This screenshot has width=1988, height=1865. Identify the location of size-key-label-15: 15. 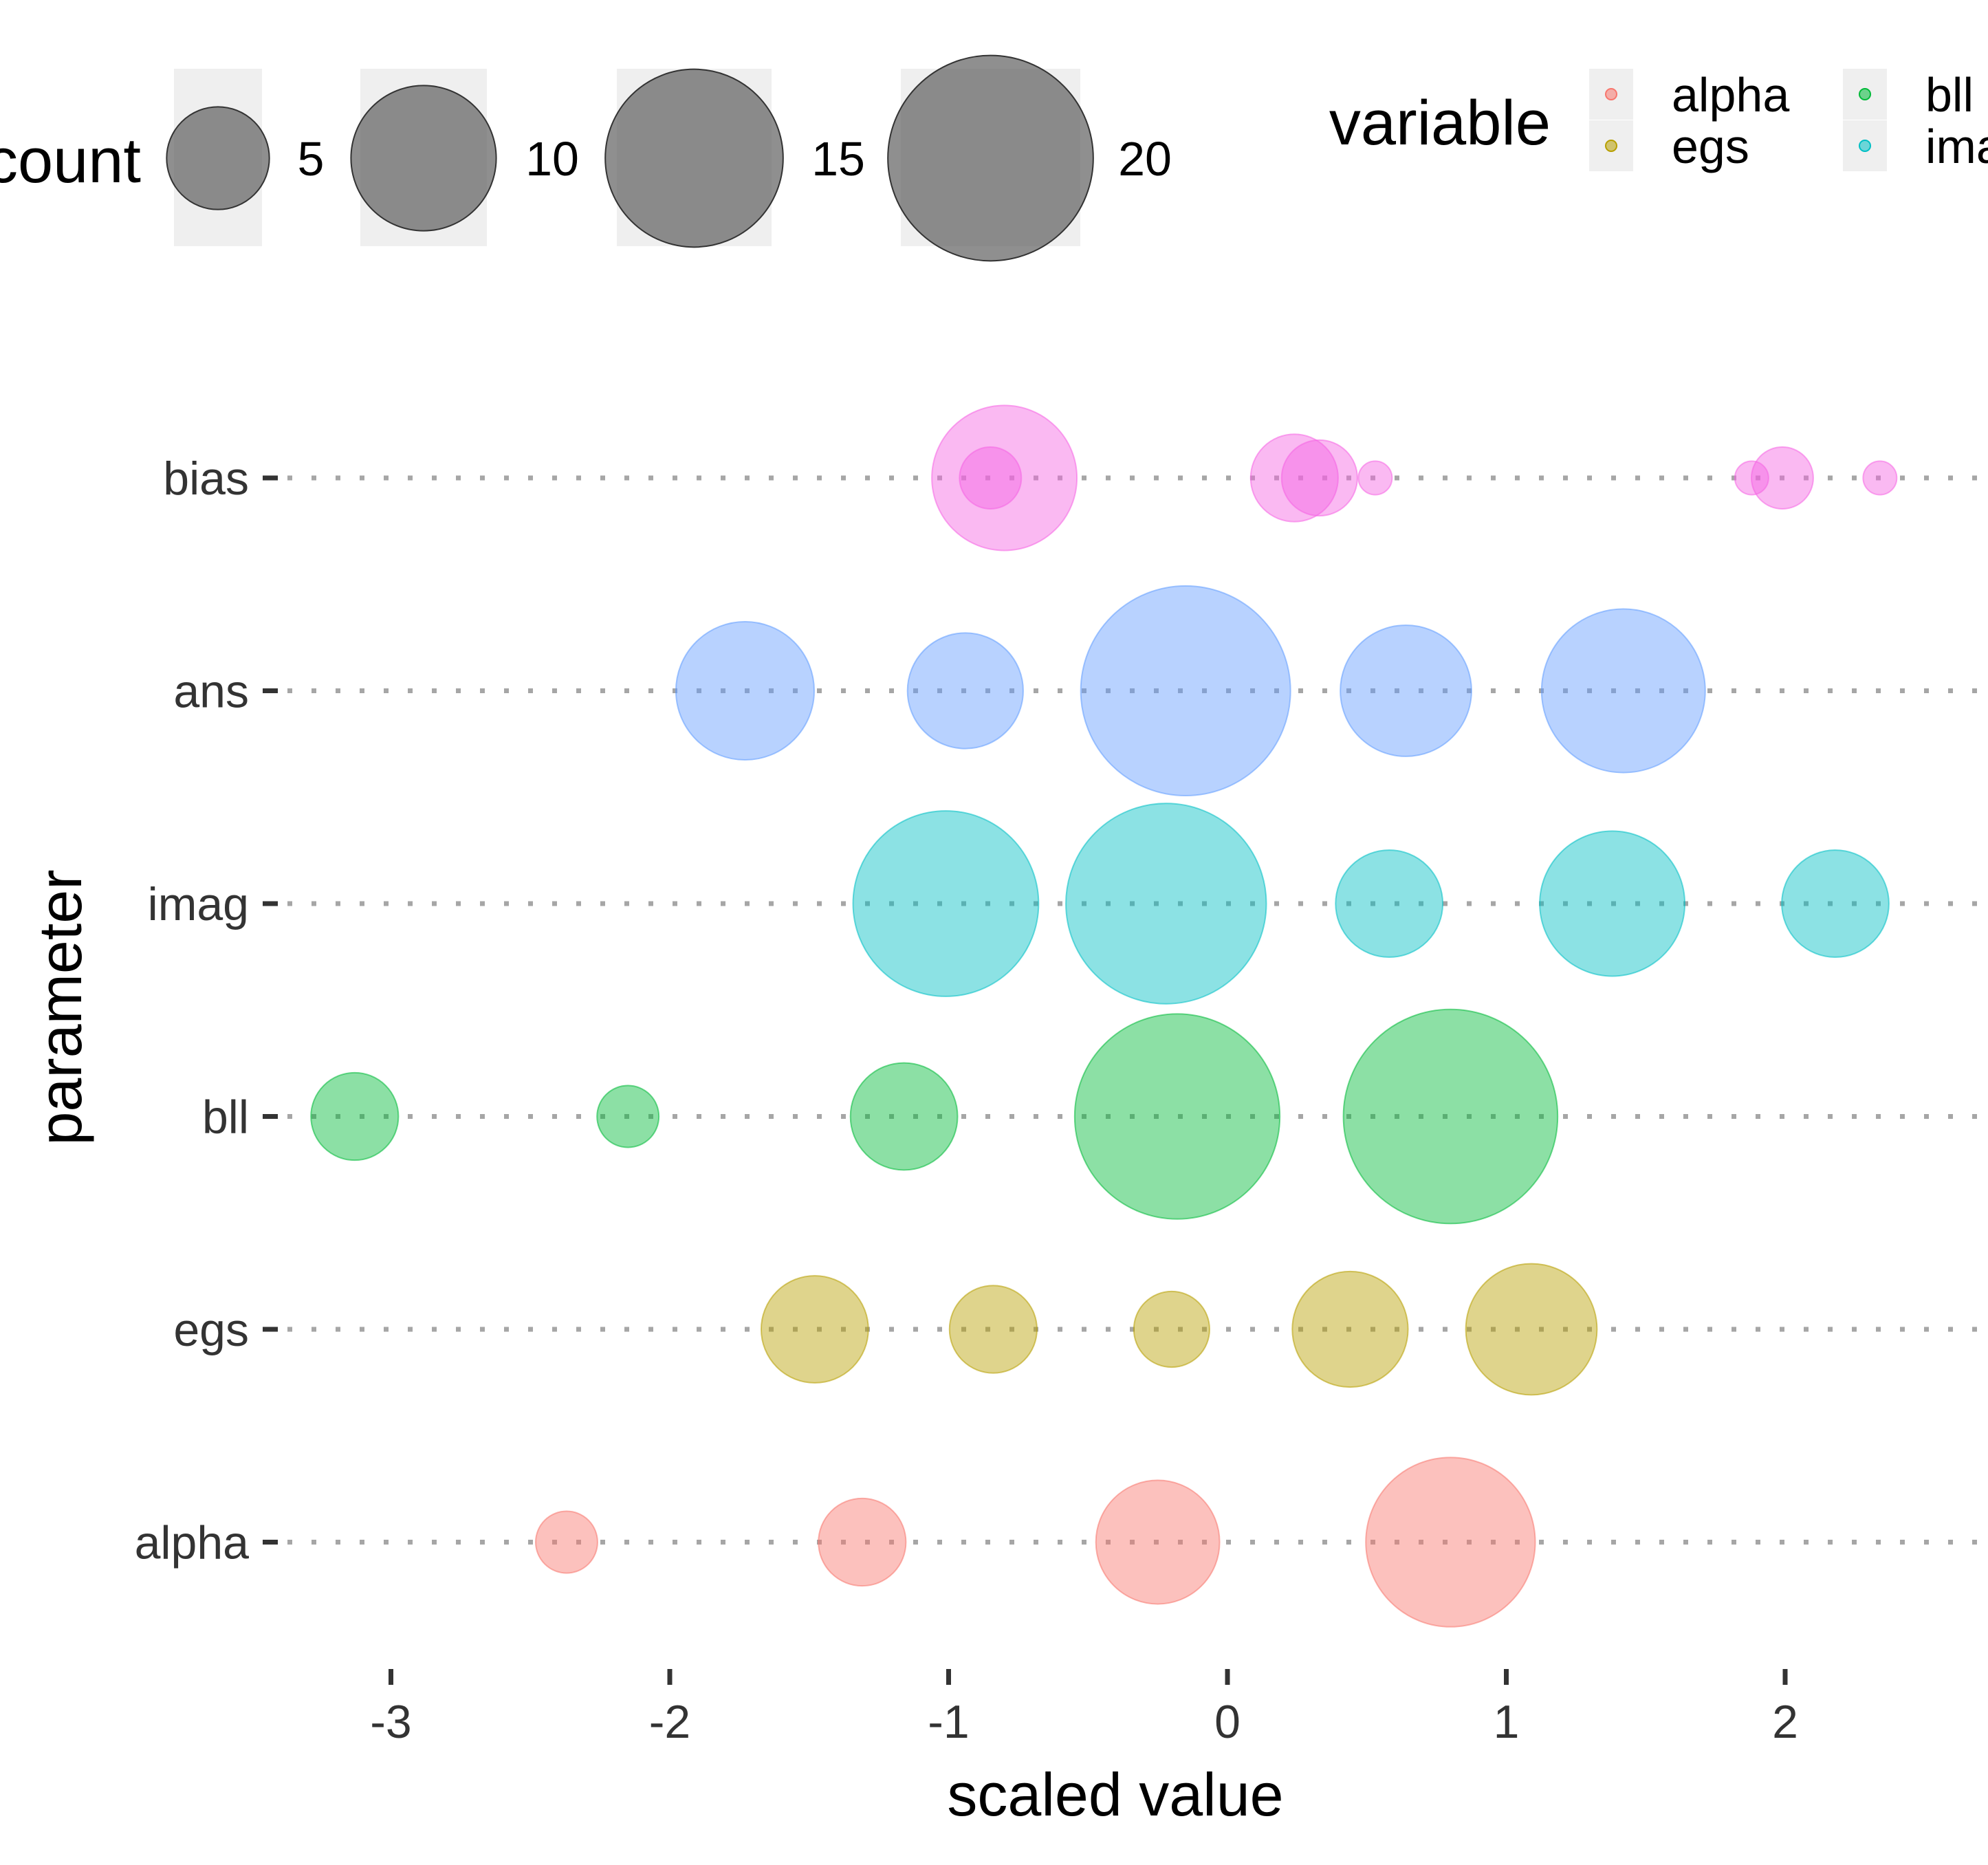
(838, 159).